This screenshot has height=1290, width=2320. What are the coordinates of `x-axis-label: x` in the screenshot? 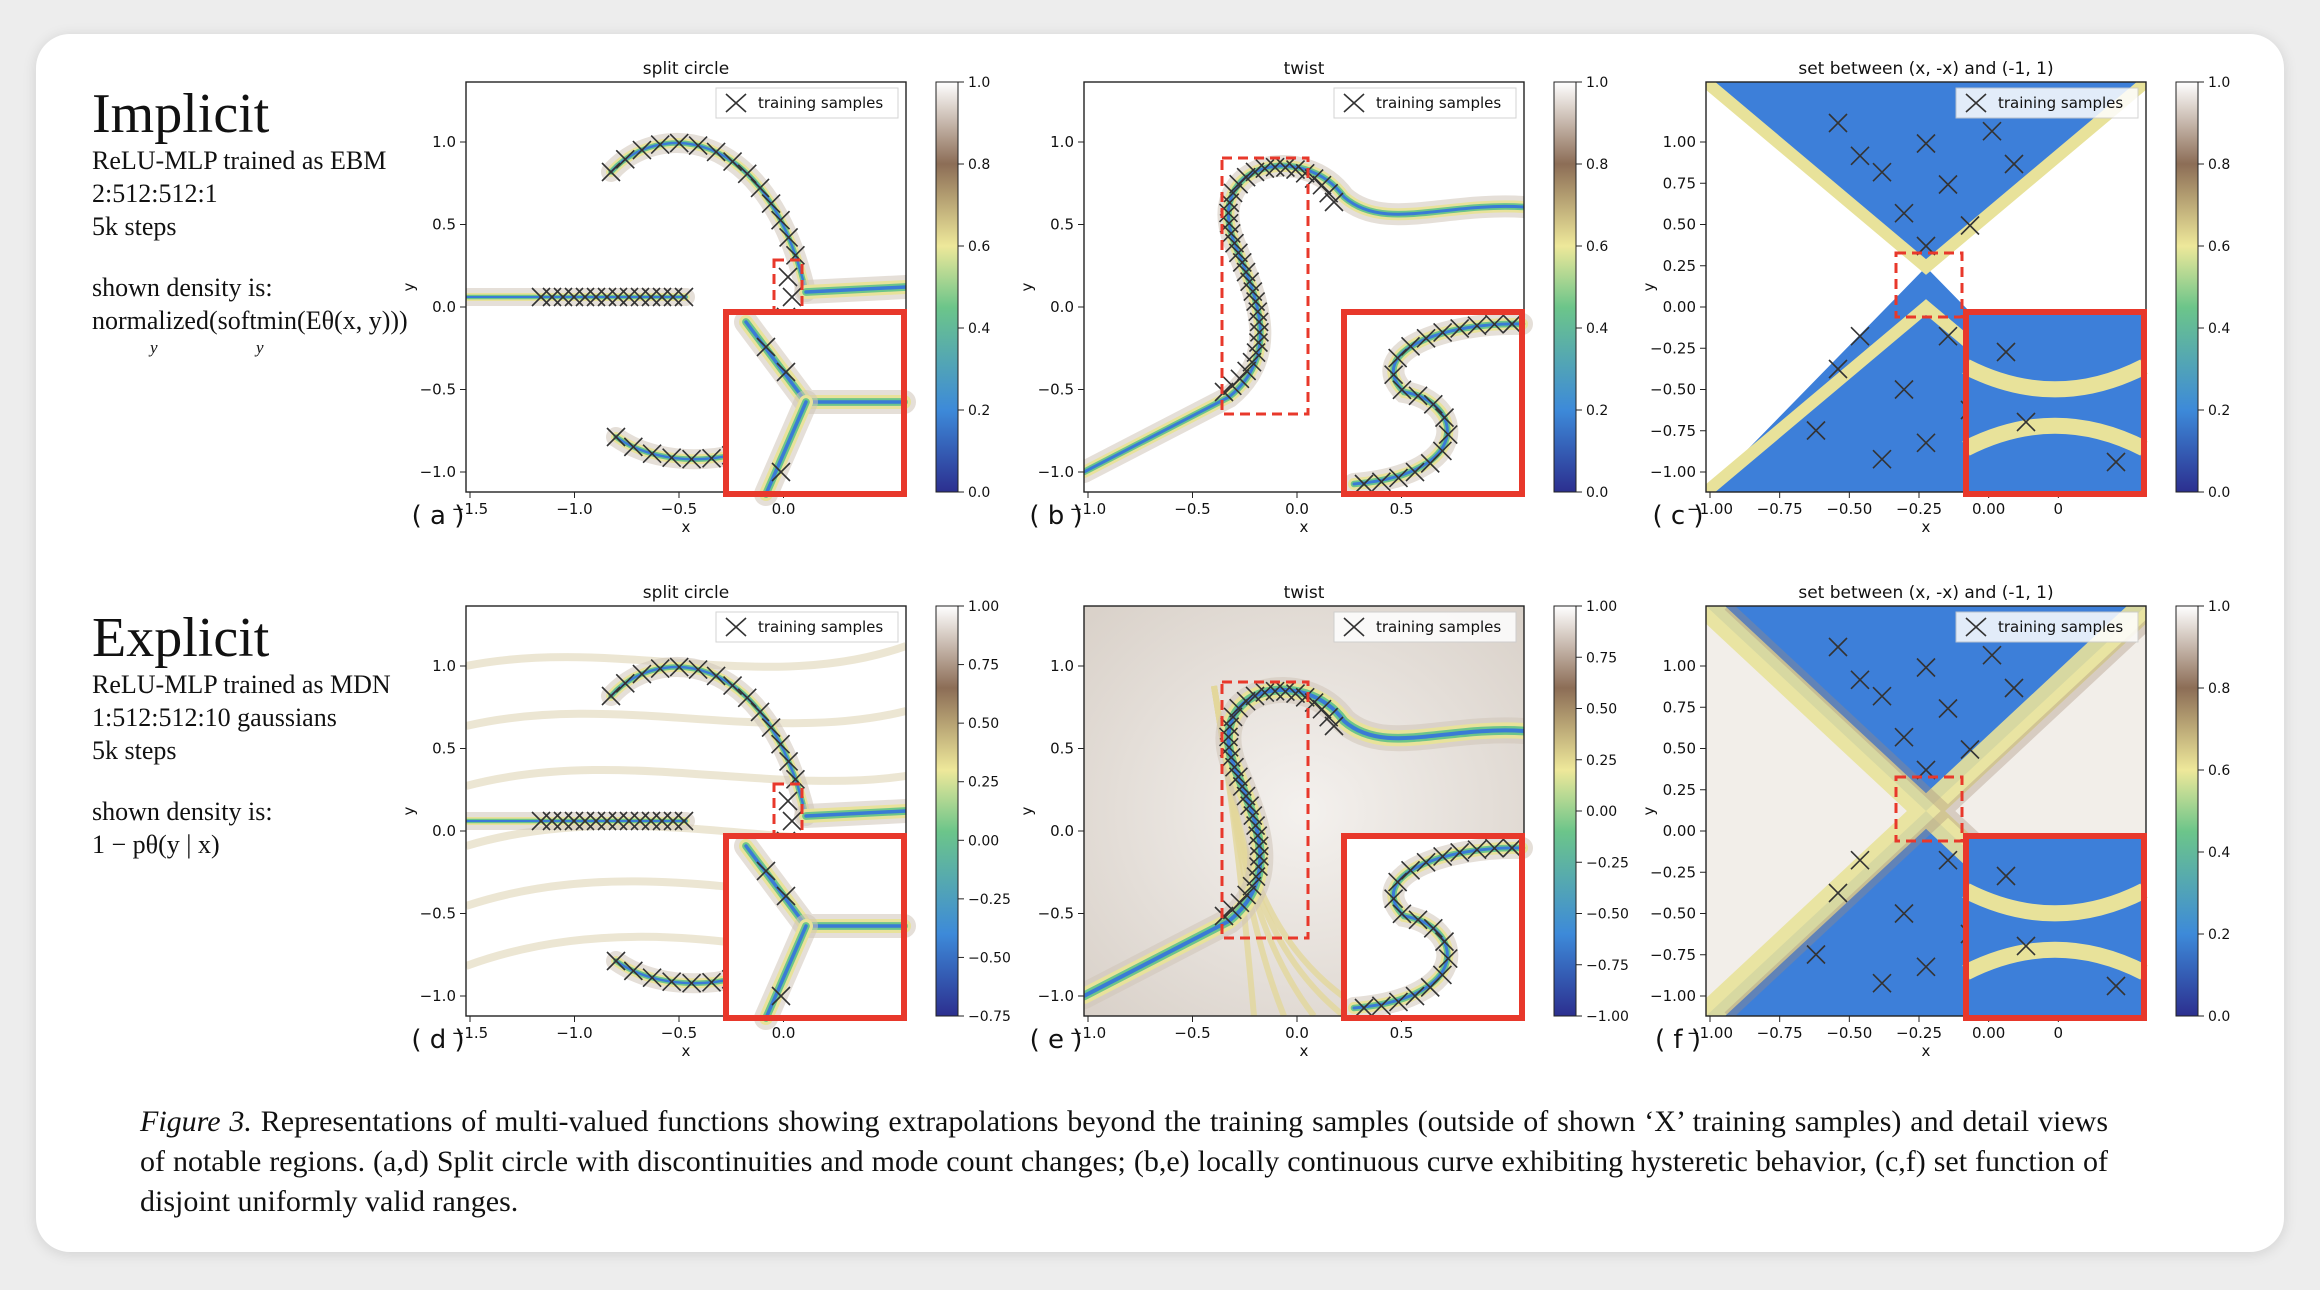 It's located at (1926, 1051).